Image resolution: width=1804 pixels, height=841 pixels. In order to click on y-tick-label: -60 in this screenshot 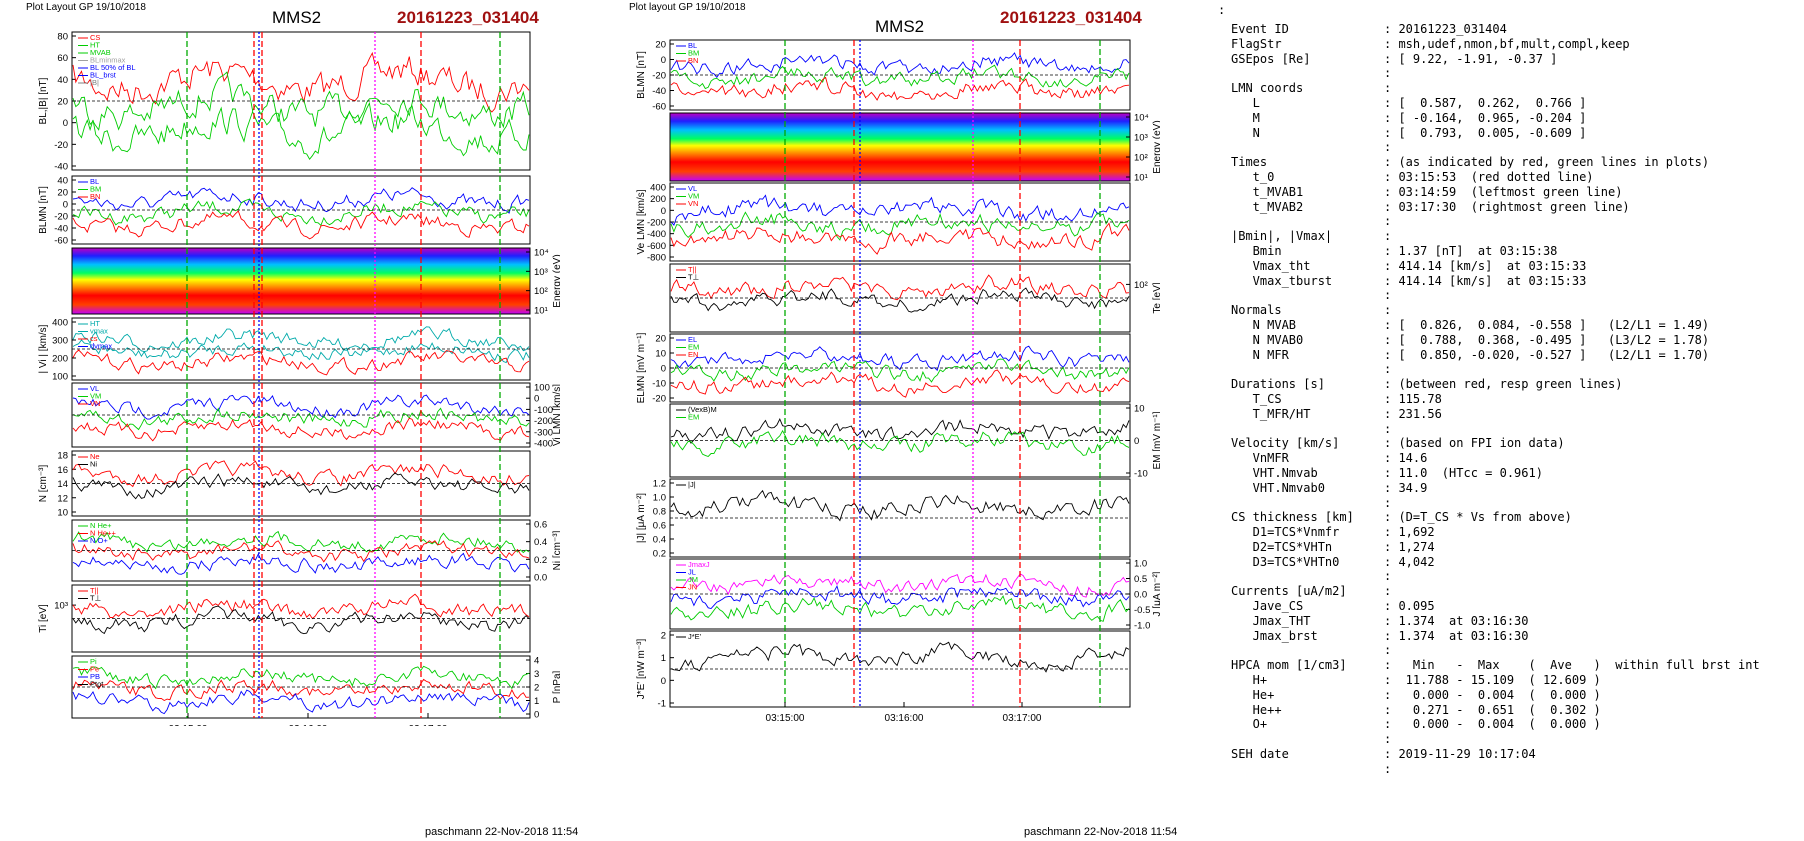, I will do `click(659, 107)`.